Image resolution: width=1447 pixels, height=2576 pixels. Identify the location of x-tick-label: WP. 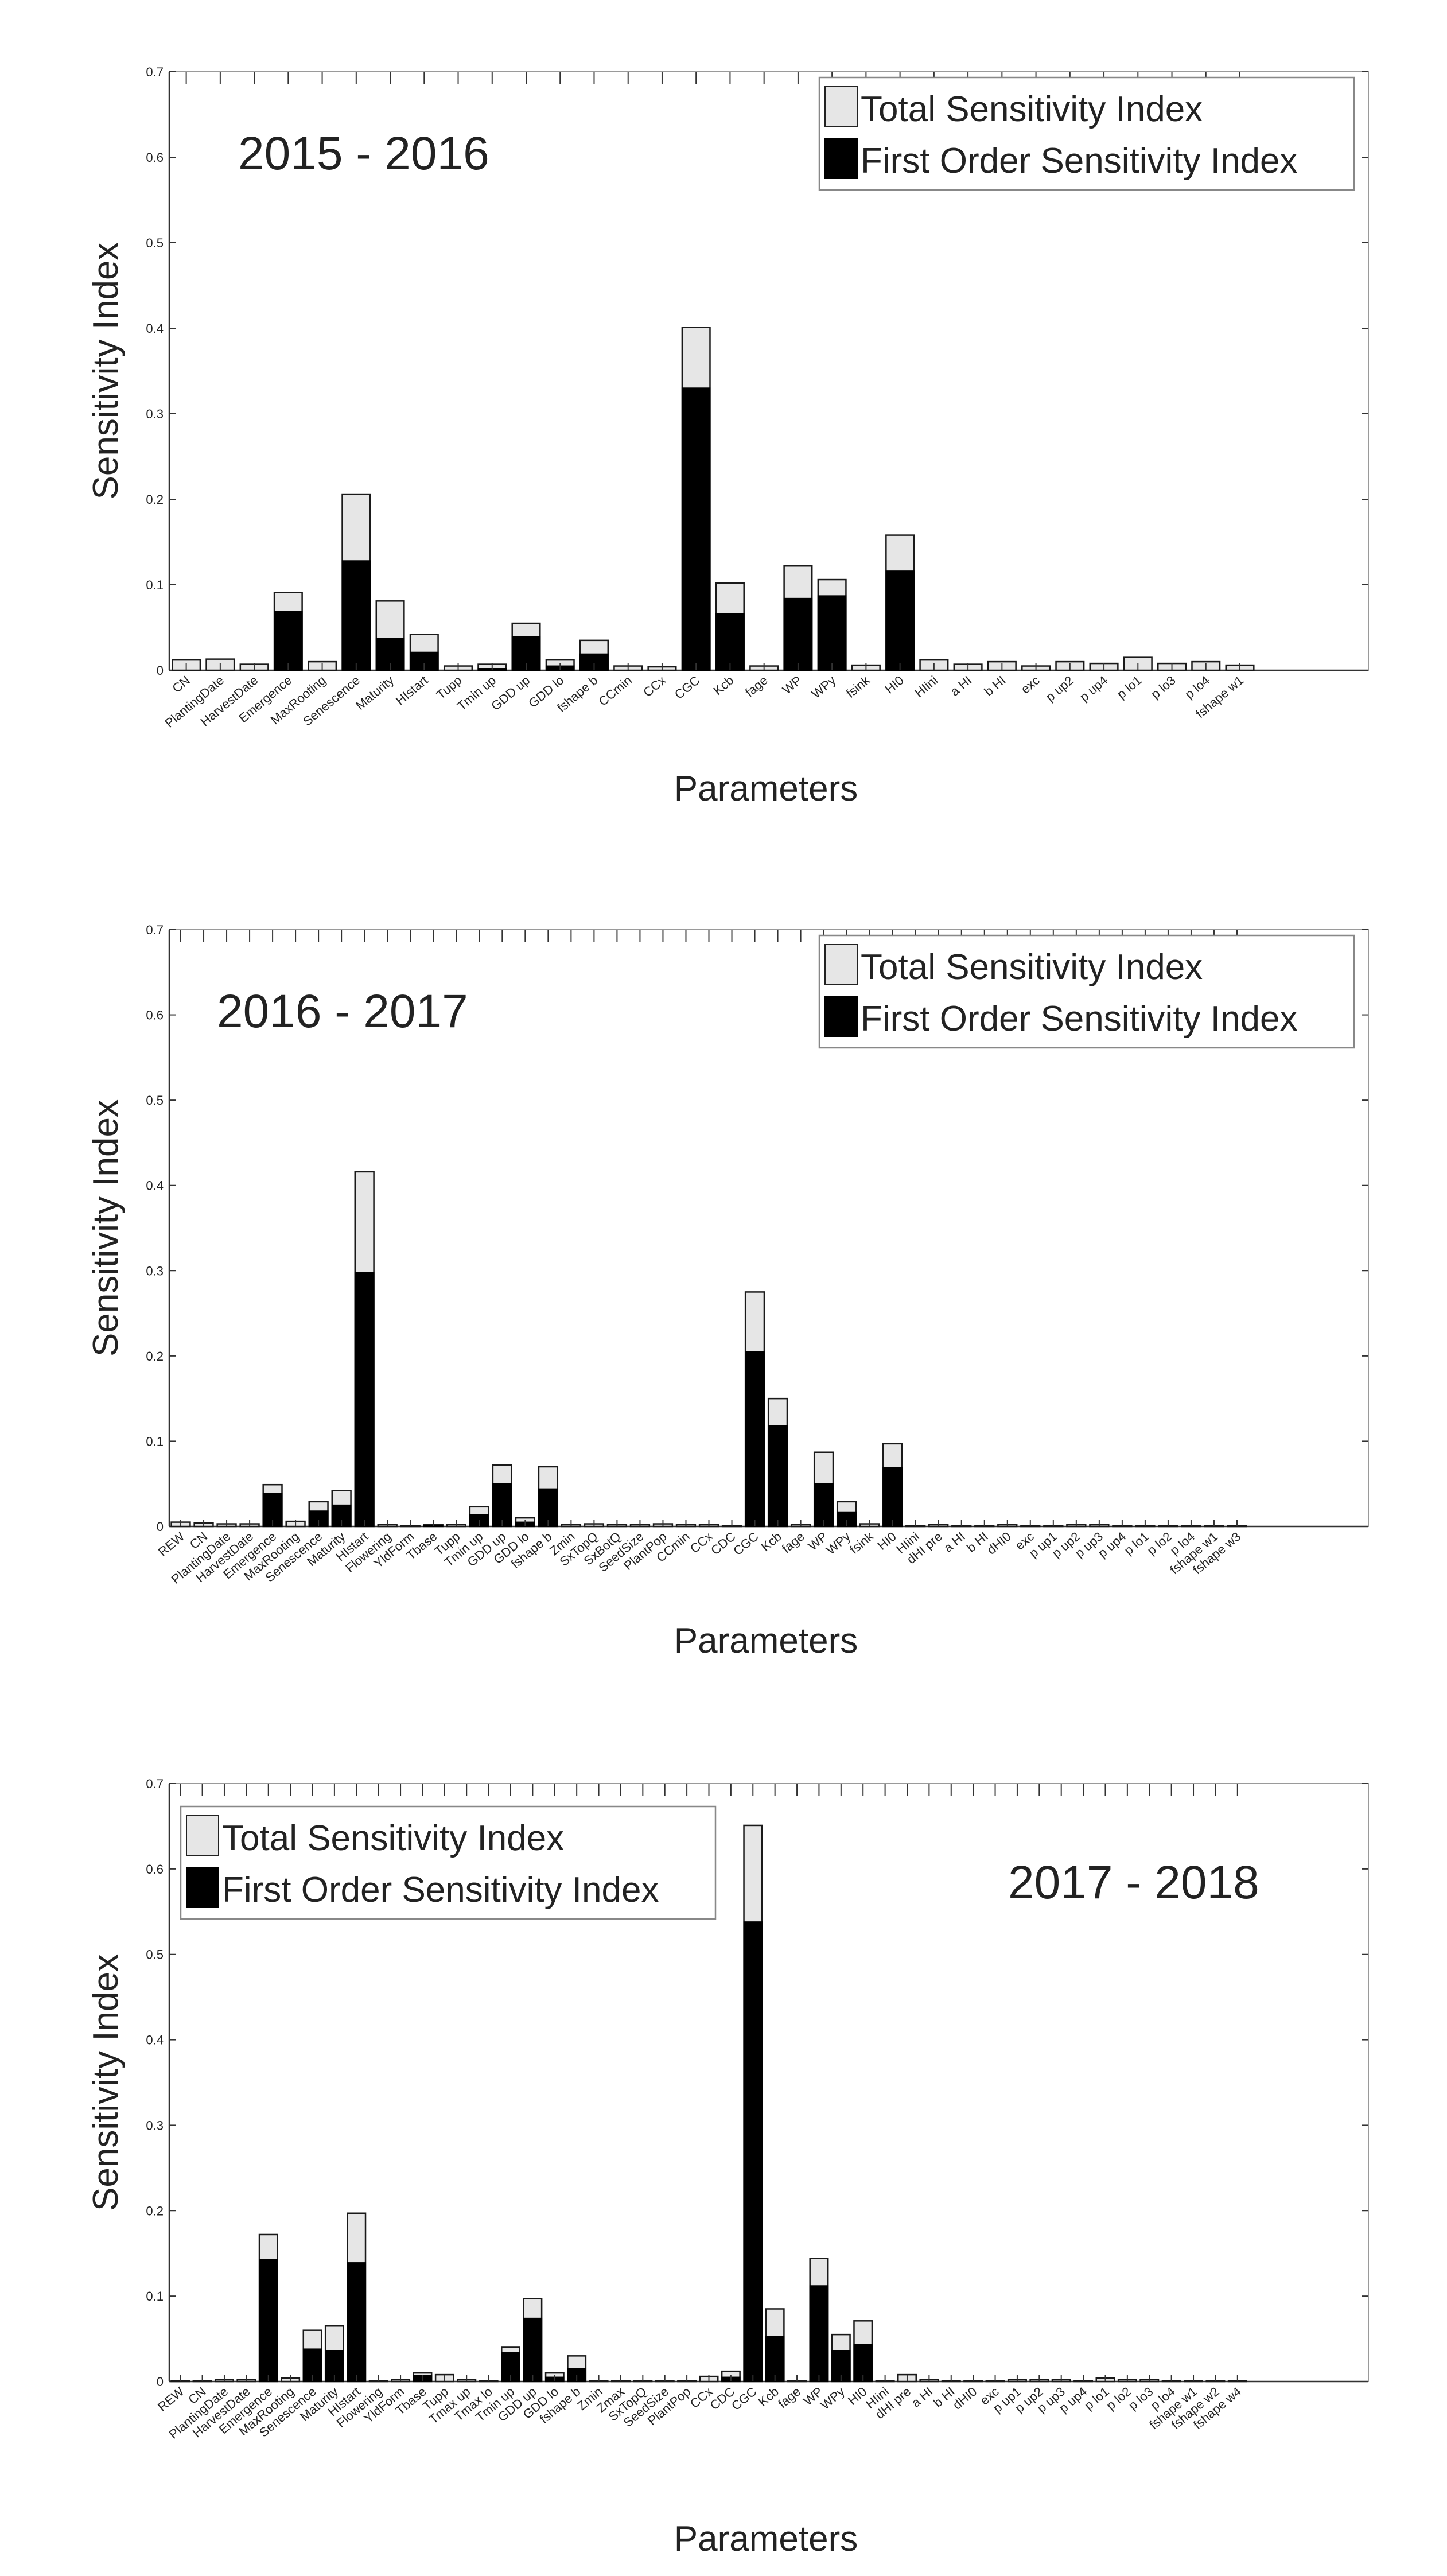
(792, 685).